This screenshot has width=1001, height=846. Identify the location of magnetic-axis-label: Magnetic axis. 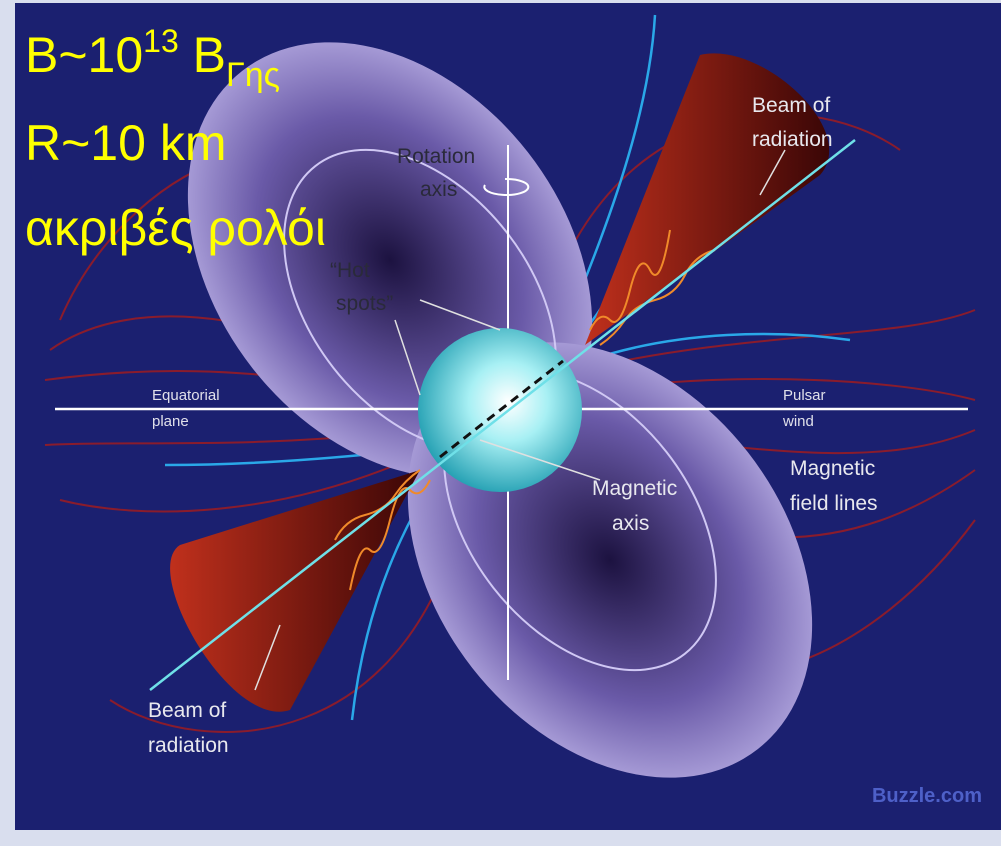
(634, 506).